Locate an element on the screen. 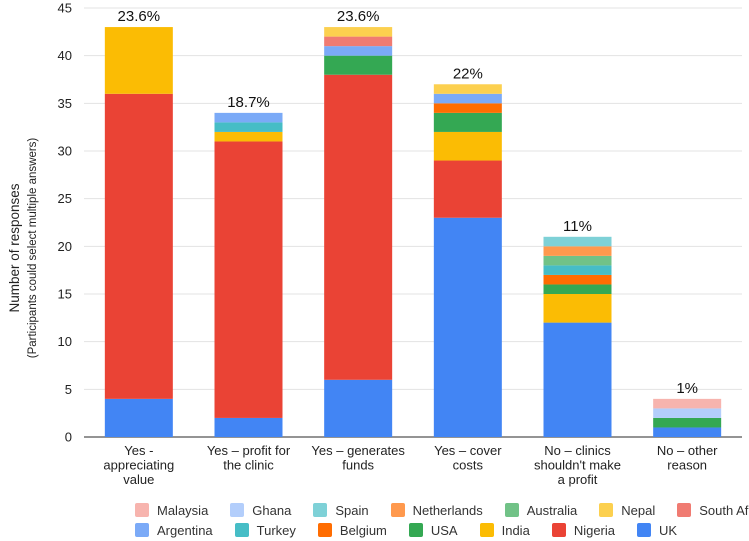 The image size is (749, 541). bar-segment-netherlands is located at coordinates (577, 251).